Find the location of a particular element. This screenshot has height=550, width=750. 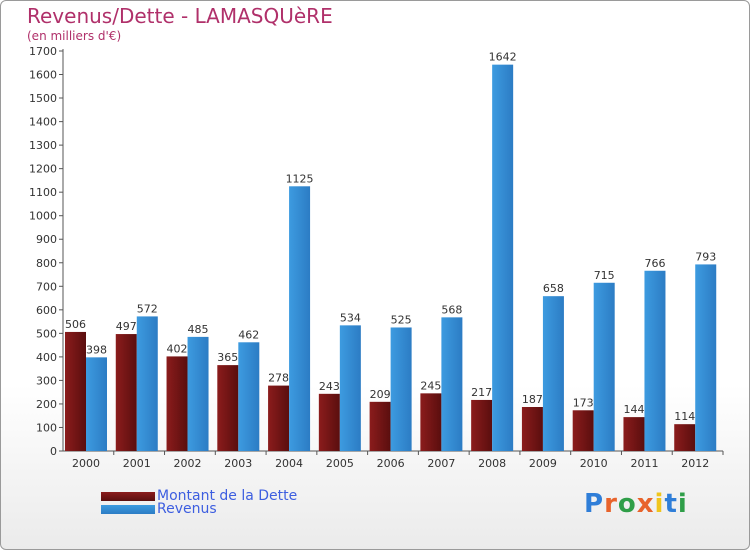

data-label: 173 is located at coordinates (583, 402).